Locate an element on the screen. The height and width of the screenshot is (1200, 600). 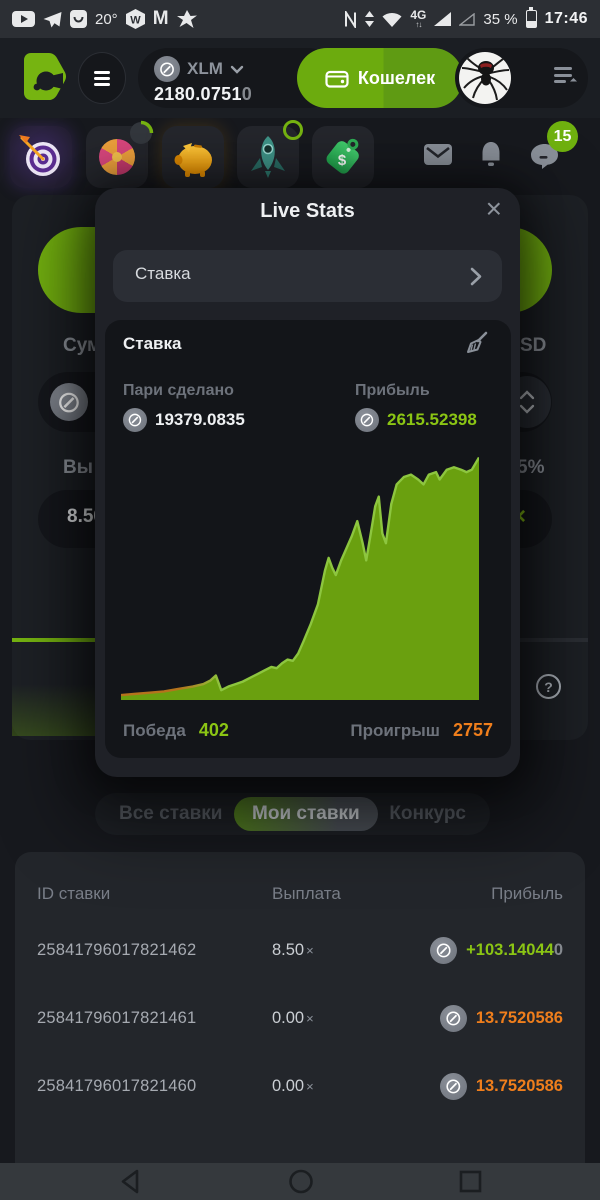
mail-icon is located at coordinates (438, 154).